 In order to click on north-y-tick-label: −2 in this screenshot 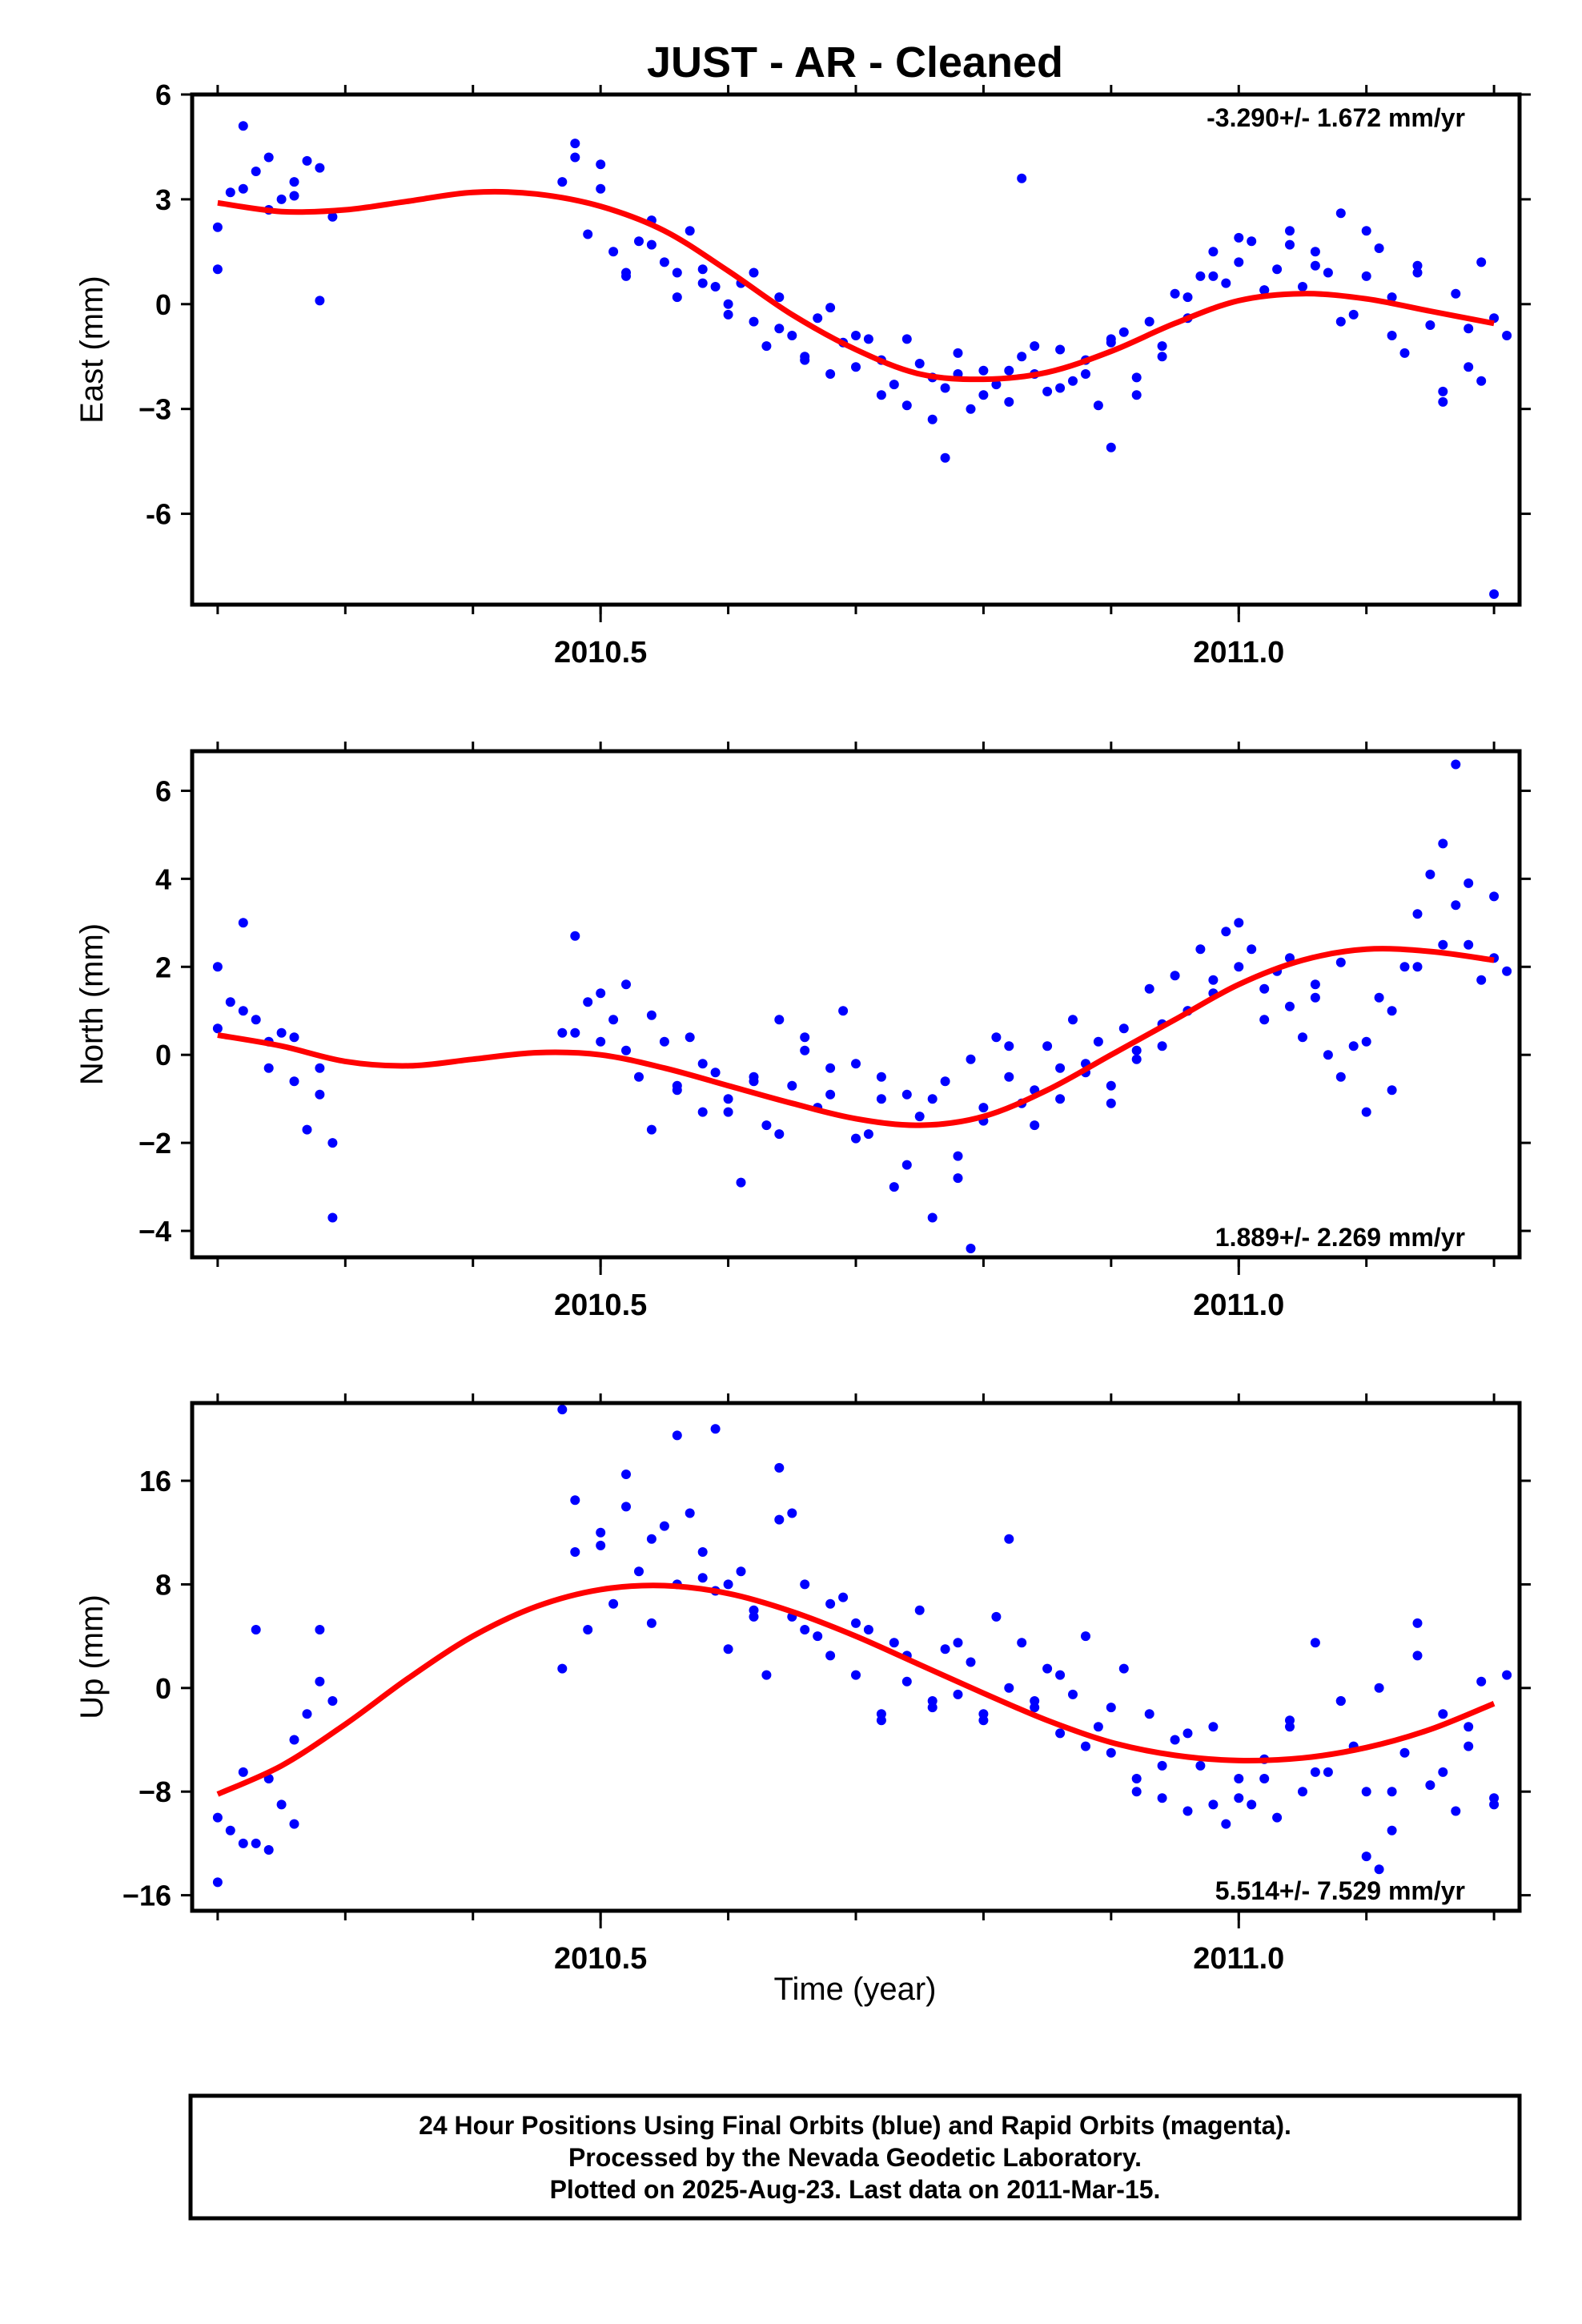, I will do `click(155, 1143)`.